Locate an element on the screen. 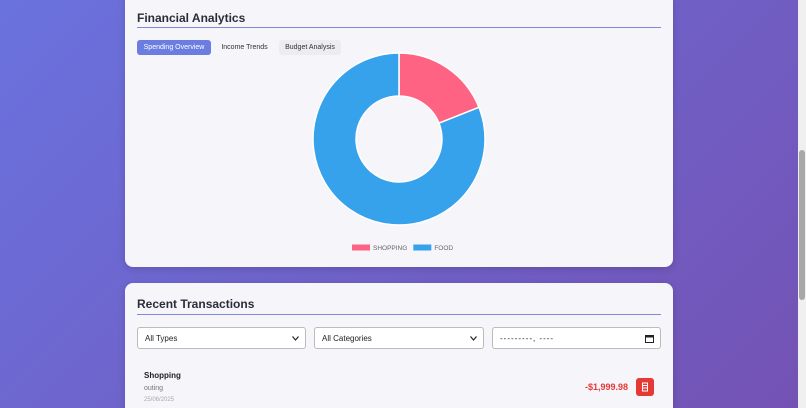 This screenshot has width=806, height=408. scrollbar is located at coordinates (802, 204).